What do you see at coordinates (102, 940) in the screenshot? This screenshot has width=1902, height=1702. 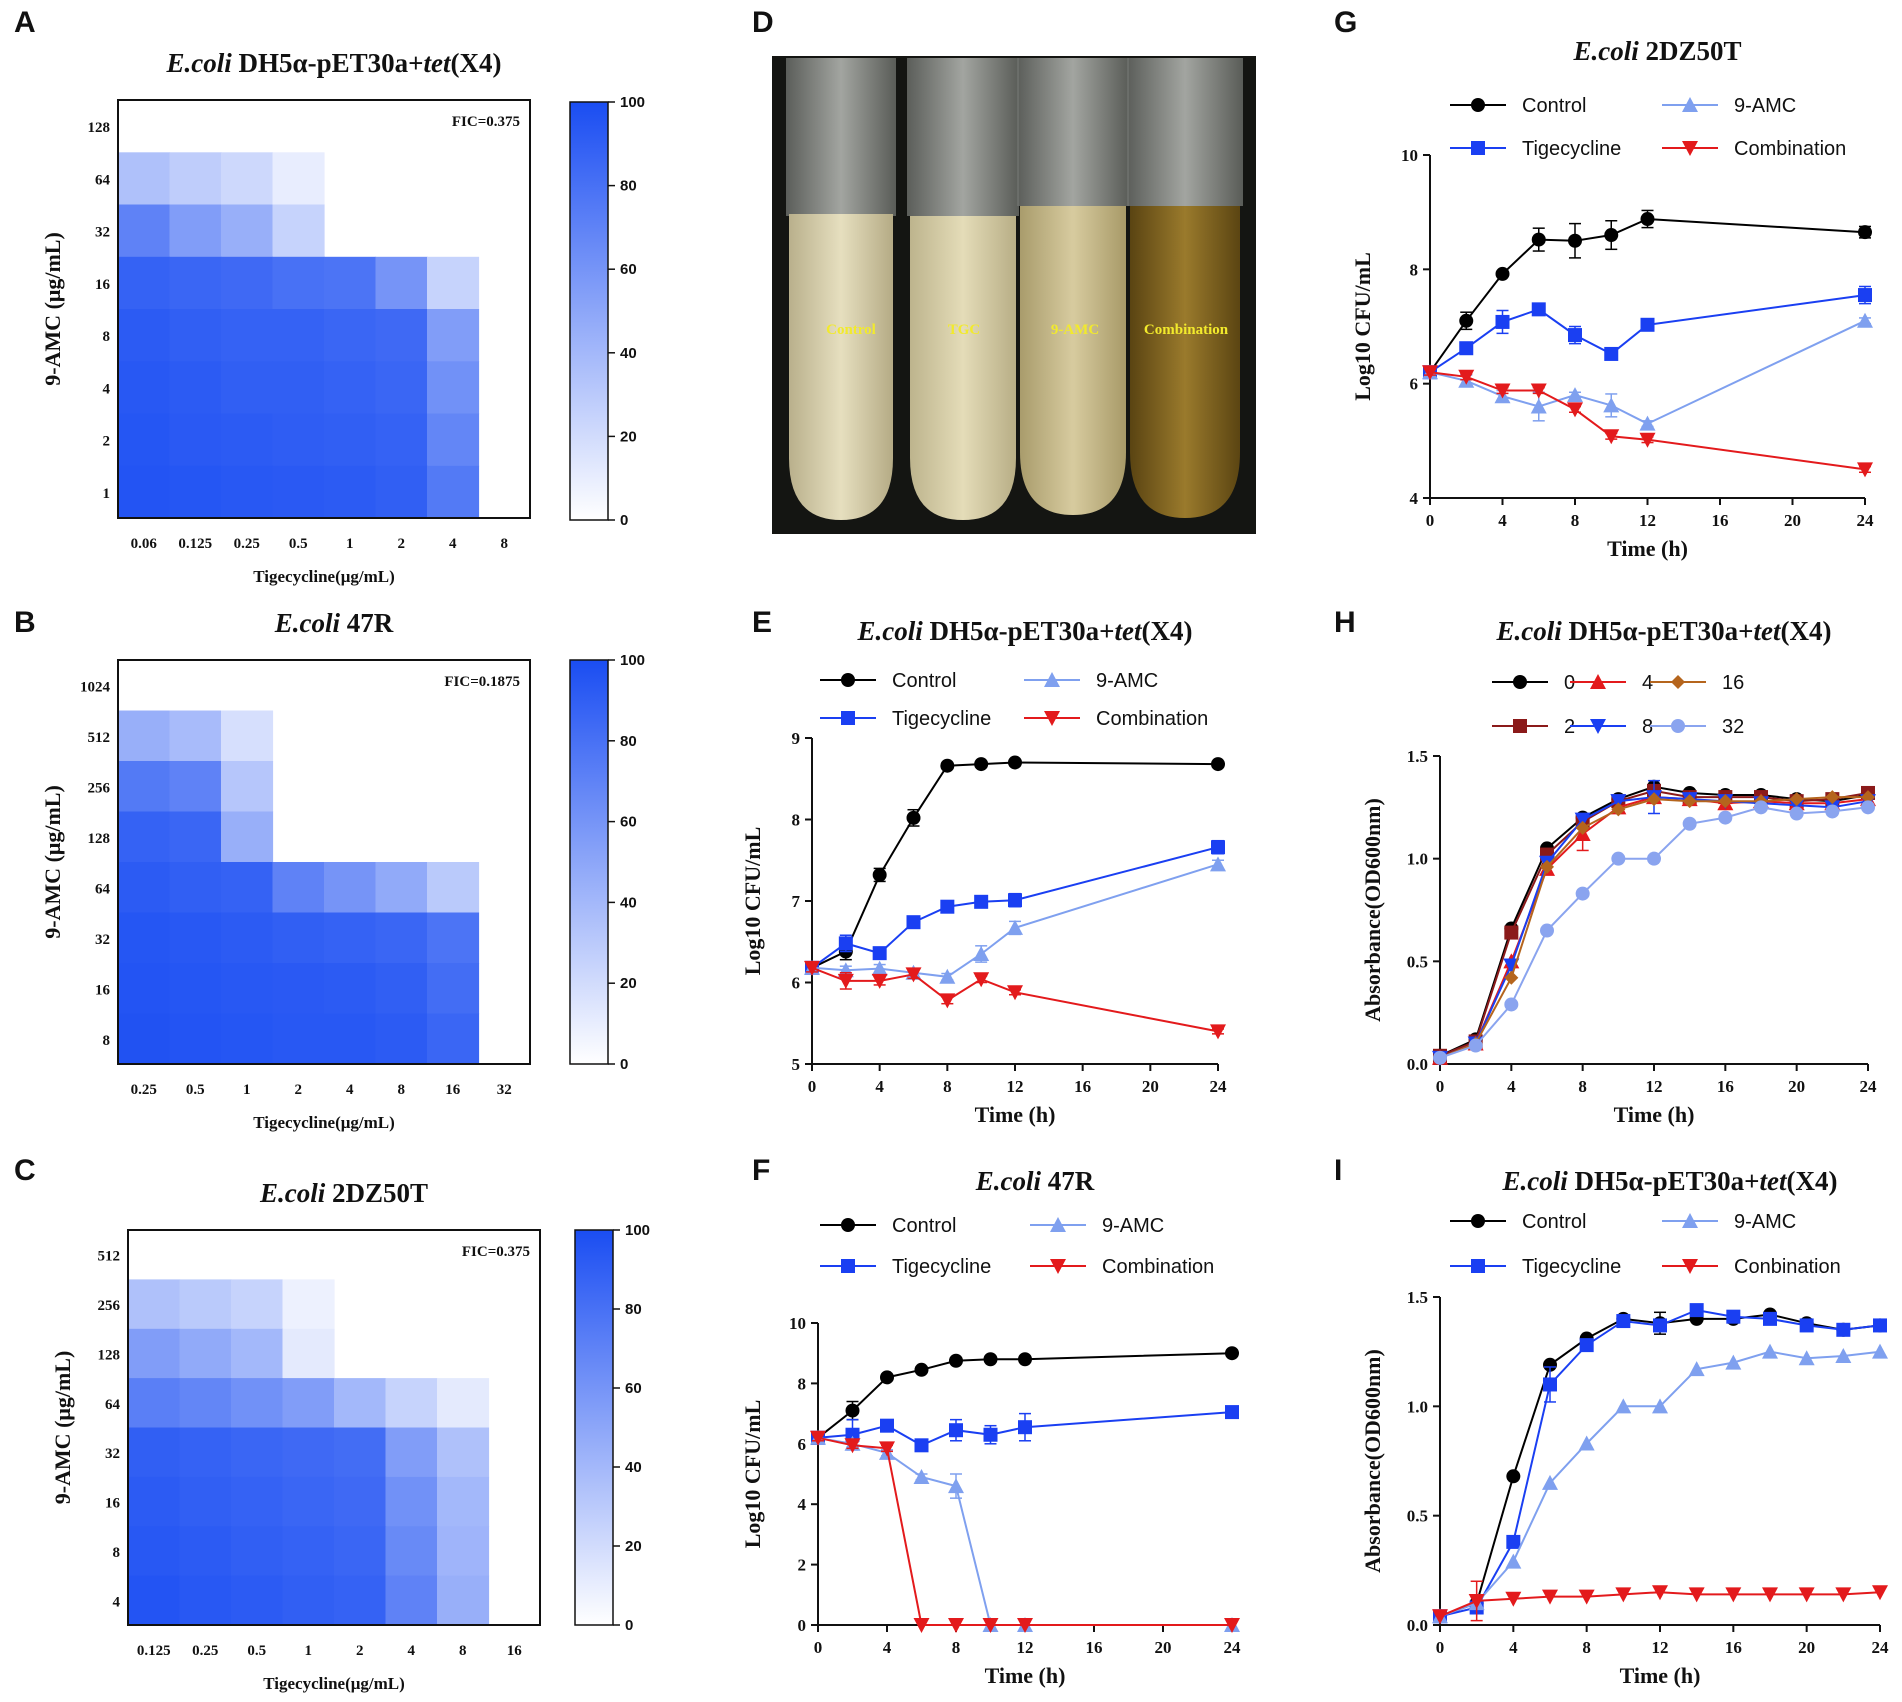 I see `y-tick-label: 32` at bounding box center [102, 940].